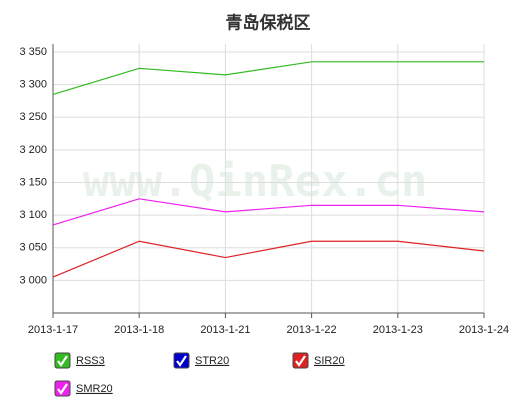 This screenshot has height=406, width=521. Describe the element at coordinates (90, 361) in the screenshot. I see `legend-label: RSS3` at that location.